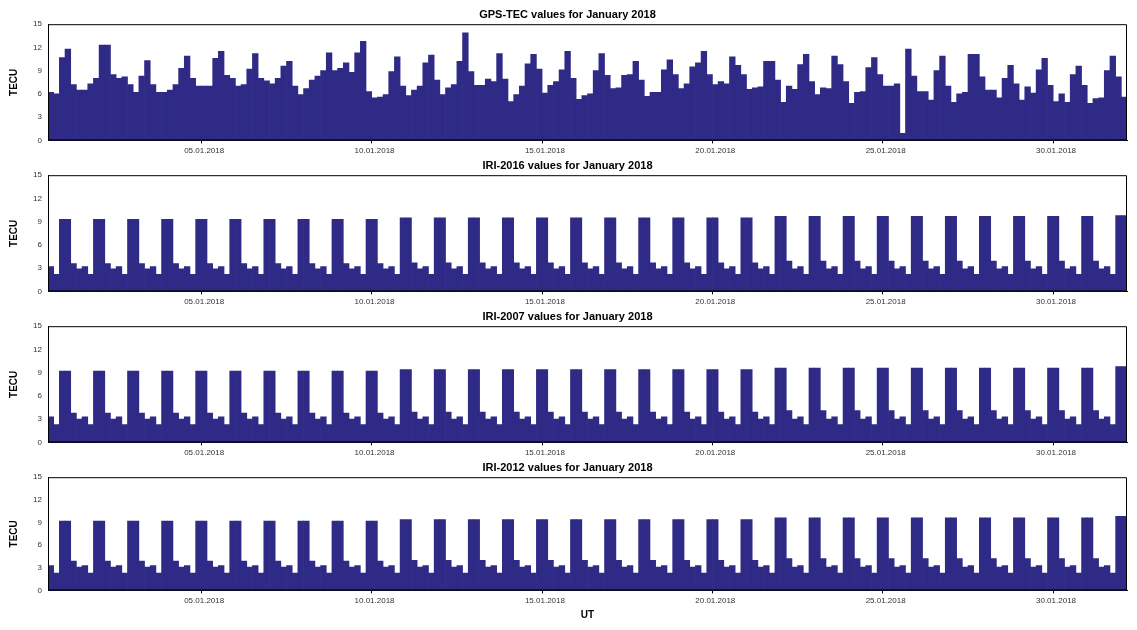 The height and width of the screenshot is (630, 1137). I want to click on chart-title: IRI-2007 values for January 2018, so click(567, 315).